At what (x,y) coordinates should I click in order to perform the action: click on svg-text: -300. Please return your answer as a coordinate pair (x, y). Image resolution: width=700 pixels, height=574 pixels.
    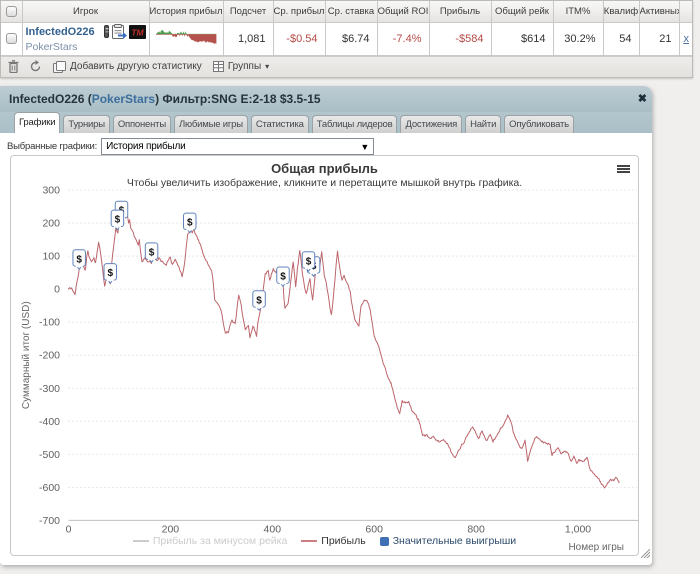
    Looking at the image, I should click on (49, 389).